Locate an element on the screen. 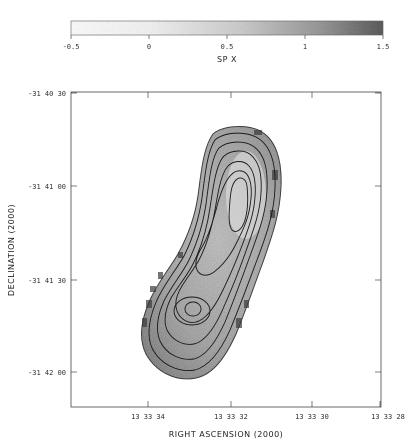  colorbar-ticks: -0.5 0 0.5 1 1.5 is located at coordinates (226, 43).